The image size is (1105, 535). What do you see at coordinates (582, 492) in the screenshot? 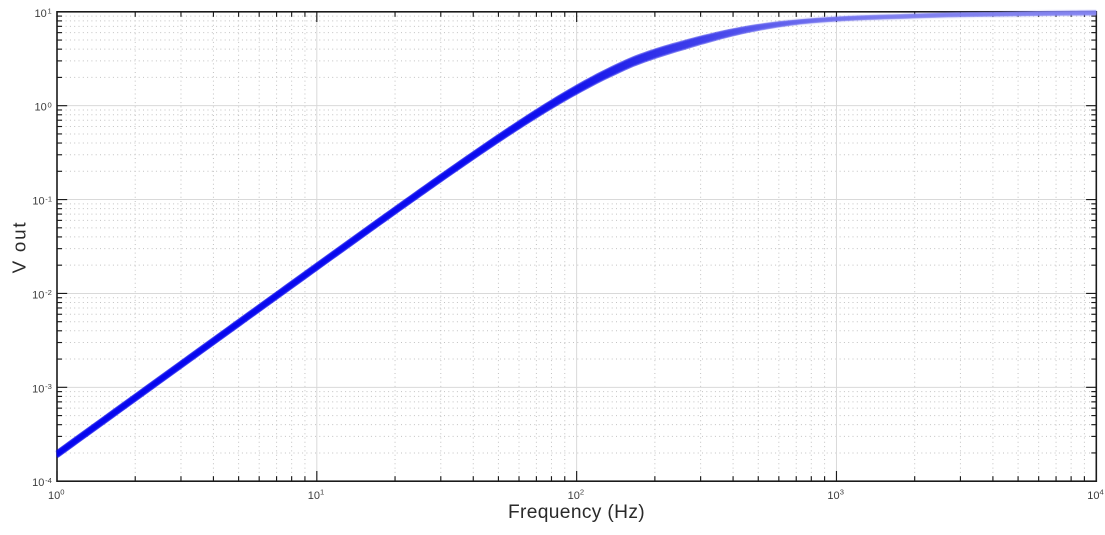
I see `svg-text: 2` at bounding box center [582, 492].